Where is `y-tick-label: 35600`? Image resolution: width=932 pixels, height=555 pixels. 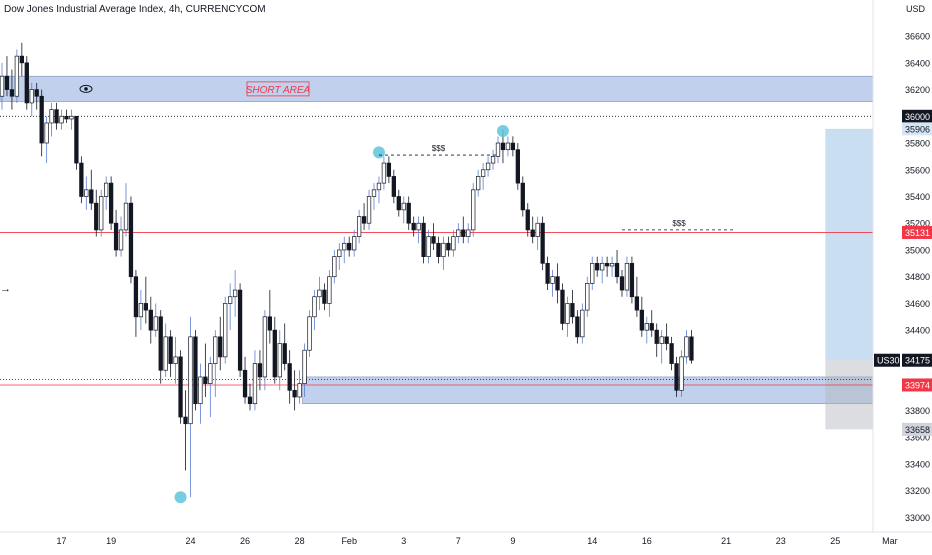 y-tick-label: 35600 is located at coordinates (917, 170).